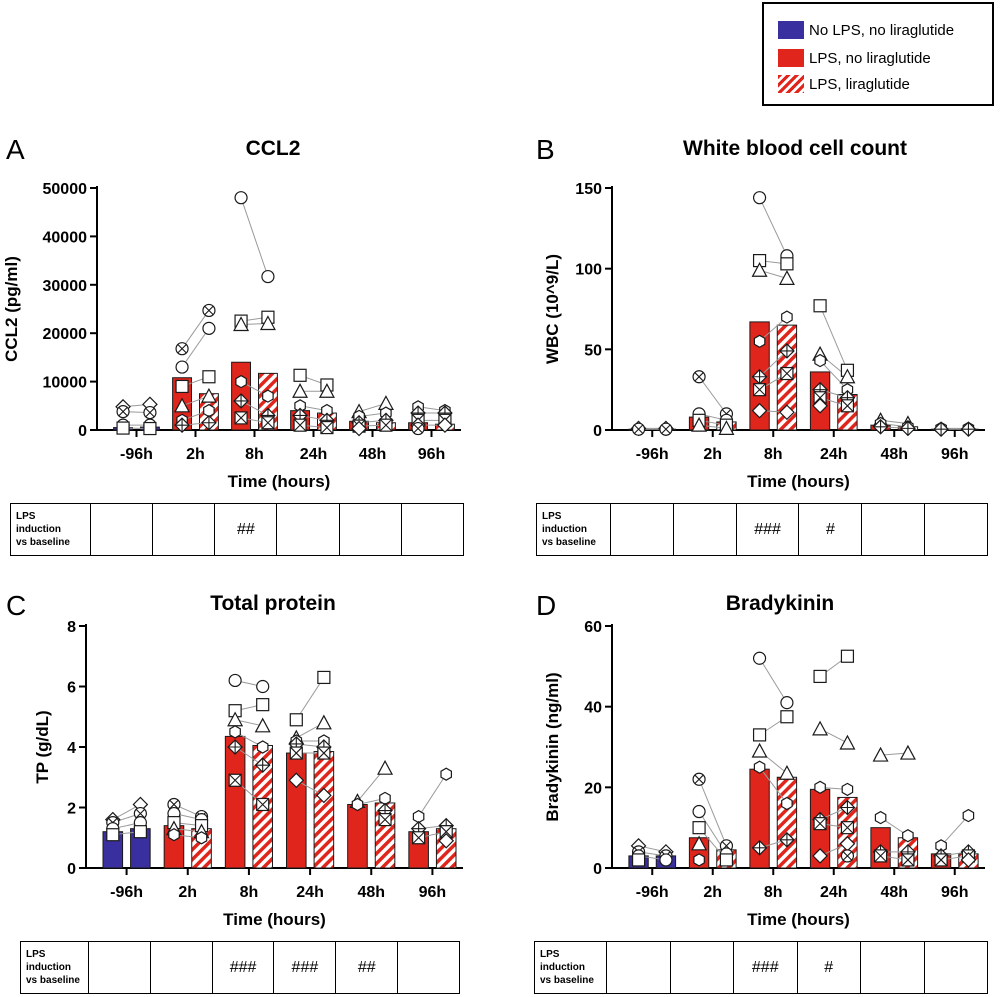 This screenshot has width=1000, height=997. Describe the element at coordinates (254, 454) in the screenshot. I see `x-tick-label: 8h` at that location.